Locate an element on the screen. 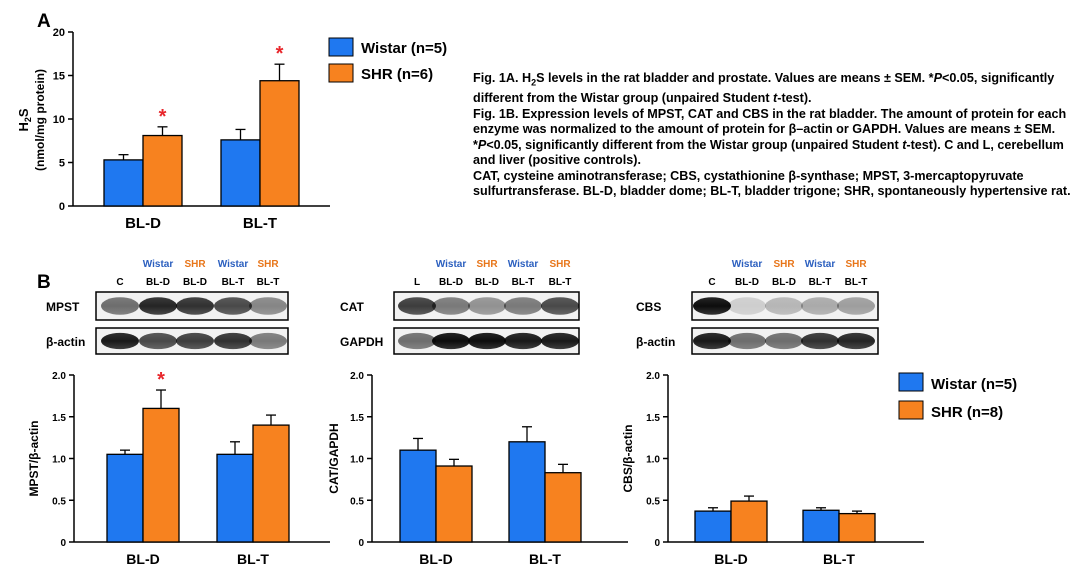 The width and height of the screenshot is (1080, 574). chart-a-y-tick-label: 5 is located at coordinates (62, 164).